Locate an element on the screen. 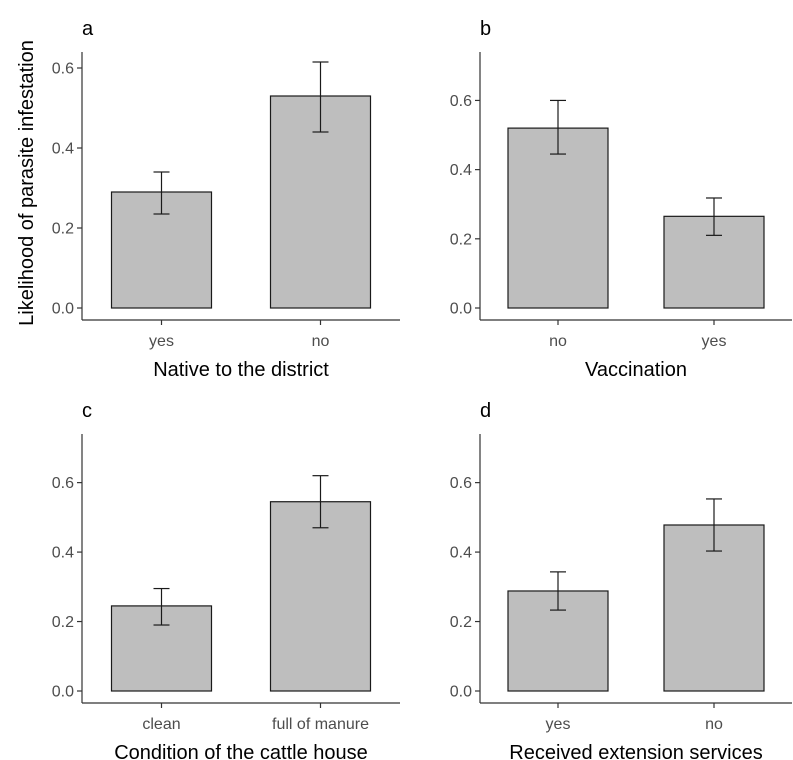 The height and width of the screenshot is (760, 793). panel-letter-c: c is located at coordinates (87, 411).